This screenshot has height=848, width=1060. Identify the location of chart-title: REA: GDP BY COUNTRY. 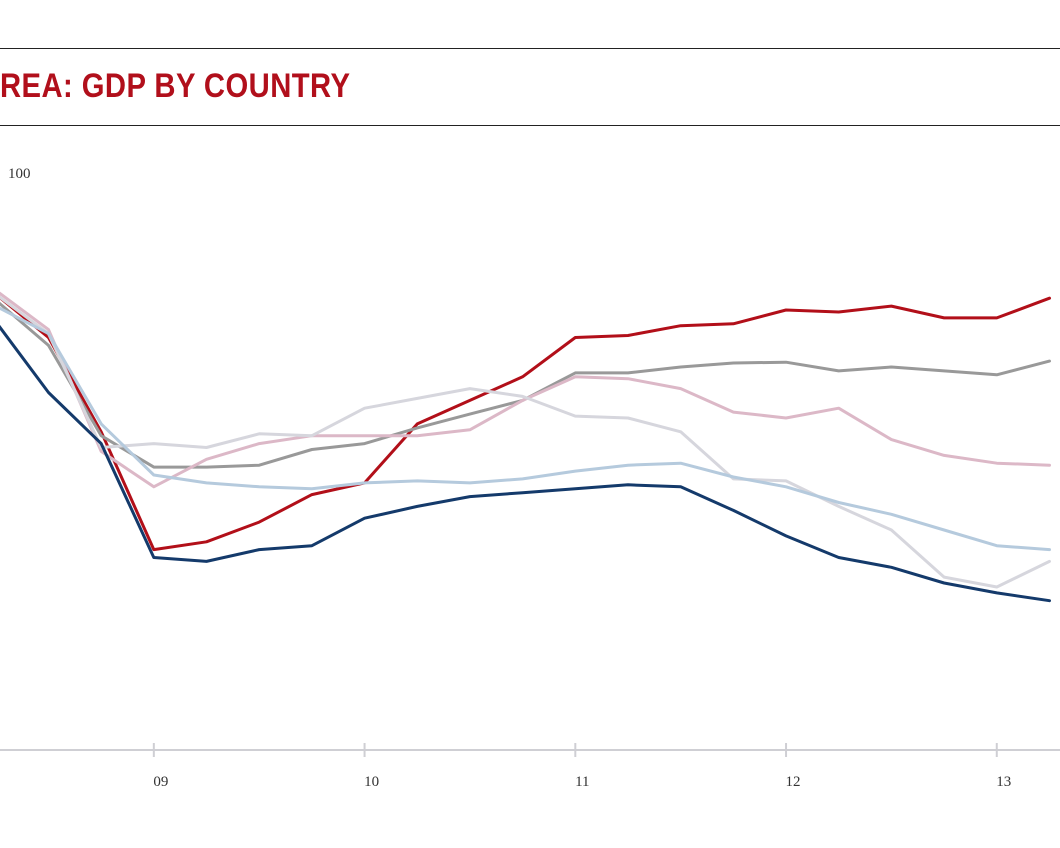
(175, 86).